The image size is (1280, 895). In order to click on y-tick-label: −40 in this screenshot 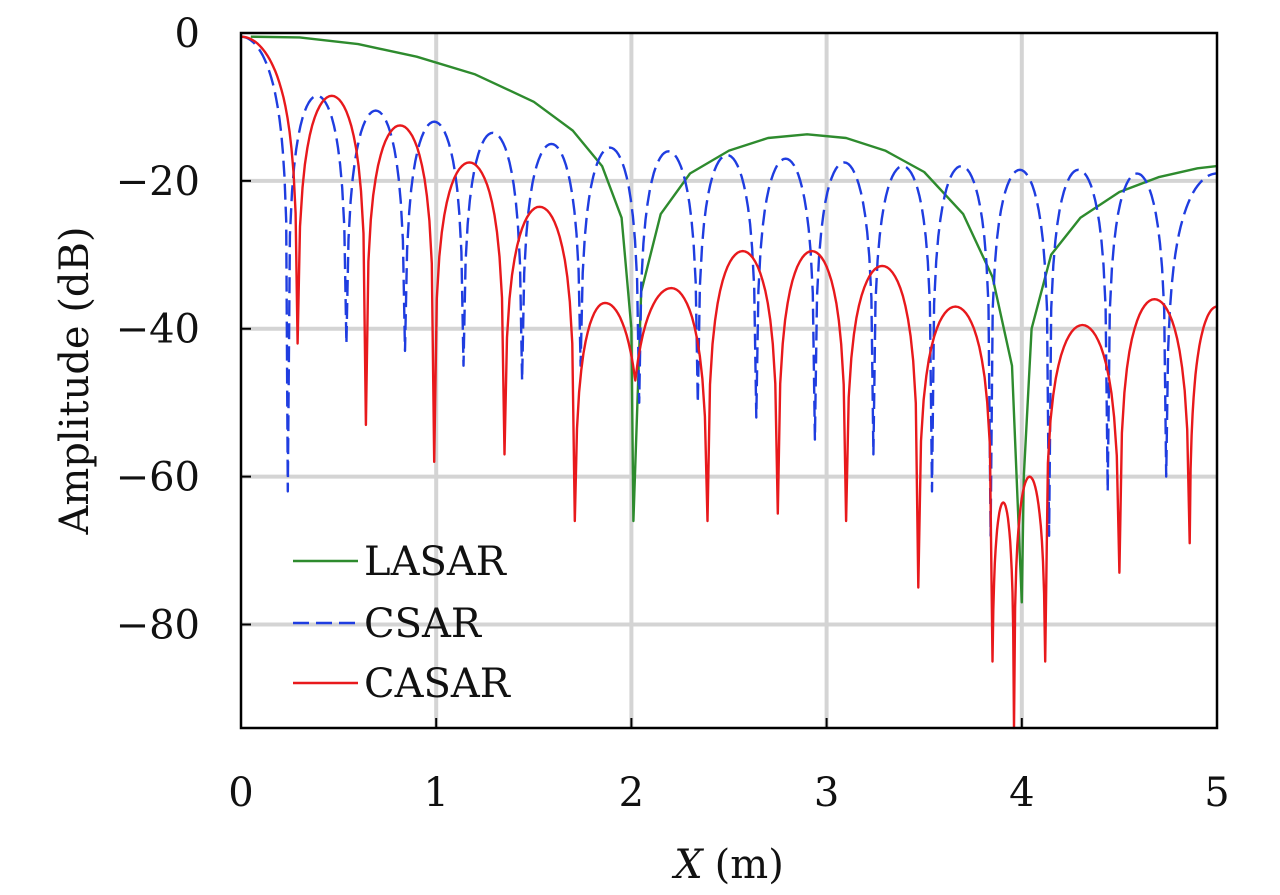, I will do `click(158, 330)`.